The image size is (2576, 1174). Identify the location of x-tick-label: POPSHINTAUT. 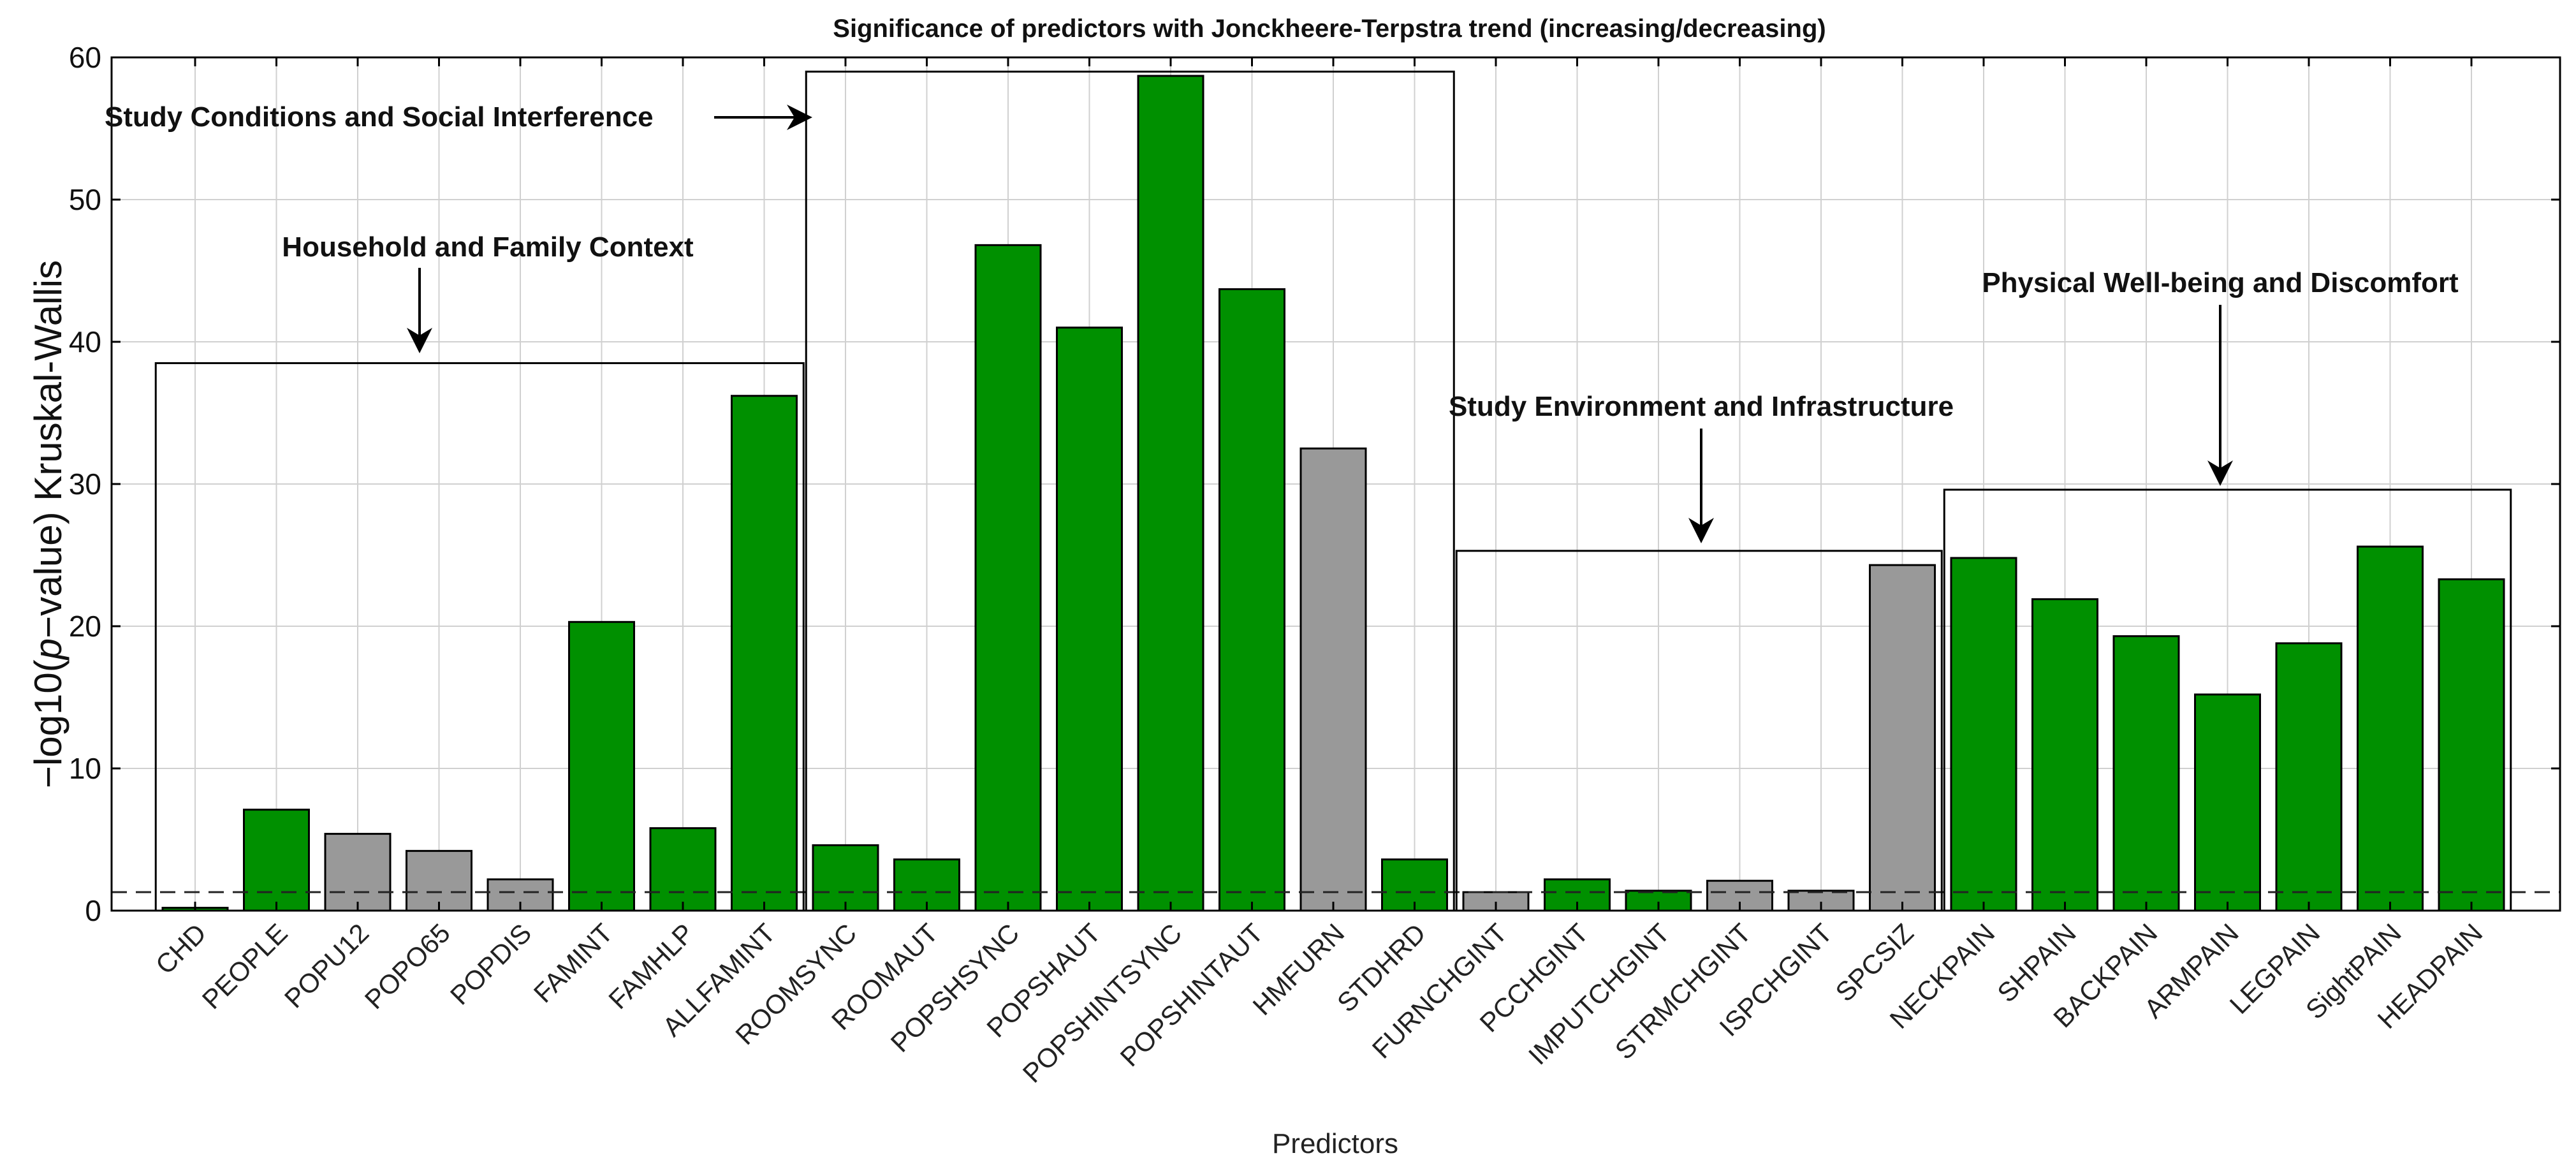
(1192, 995).